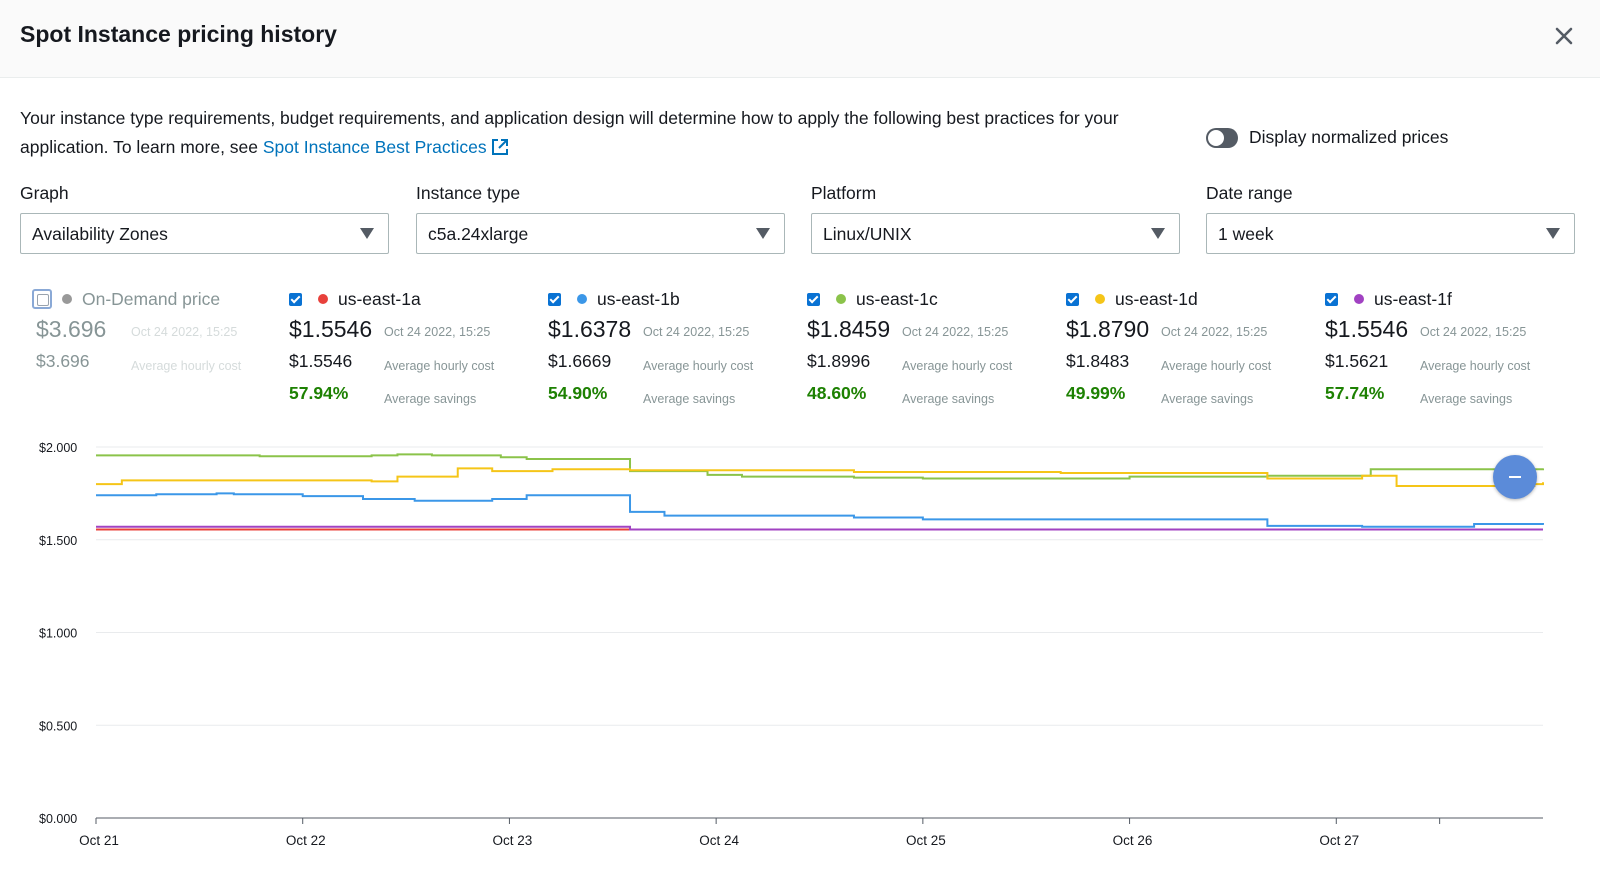 The height and width of the screenshot is (895, 1600). Describe the element at coordinates (1390, 233) in the screenshot. I see `date-range-select: 1 week` at that location.